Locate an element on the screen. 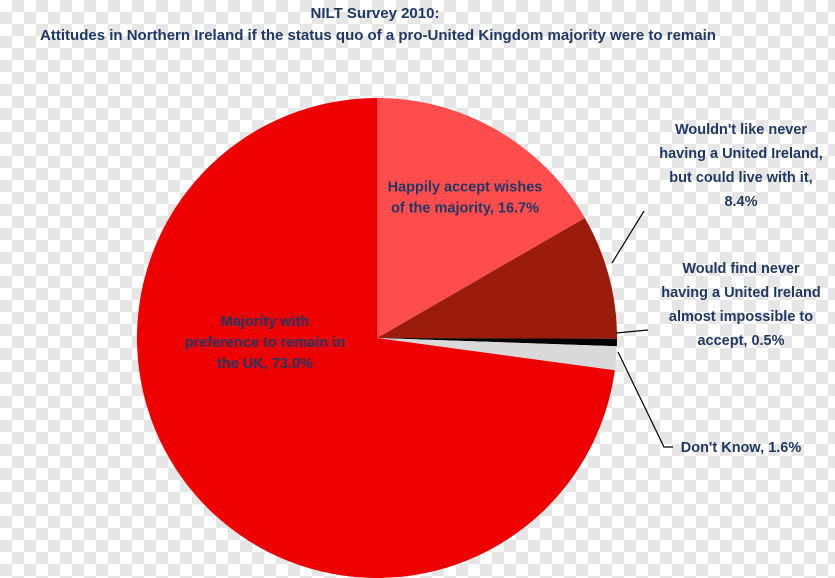  slice-label-line: having a United Ireland is located at coordinates (741, 293).